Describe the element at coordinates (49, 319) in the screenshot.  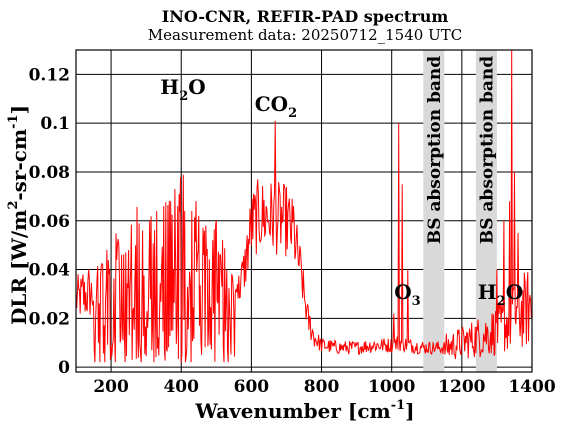
I see `y-tick-label-1: 0.02` at that location.